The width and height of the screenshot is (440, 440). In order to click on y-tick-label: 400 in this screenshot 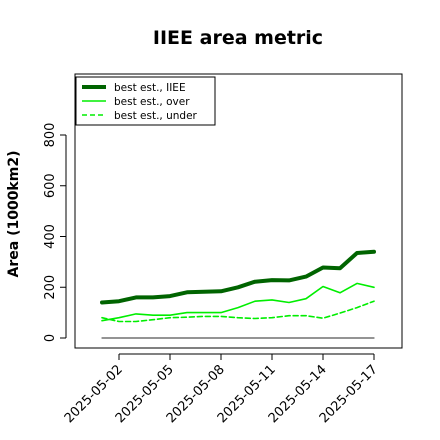, I will do `click(50, 236)`.